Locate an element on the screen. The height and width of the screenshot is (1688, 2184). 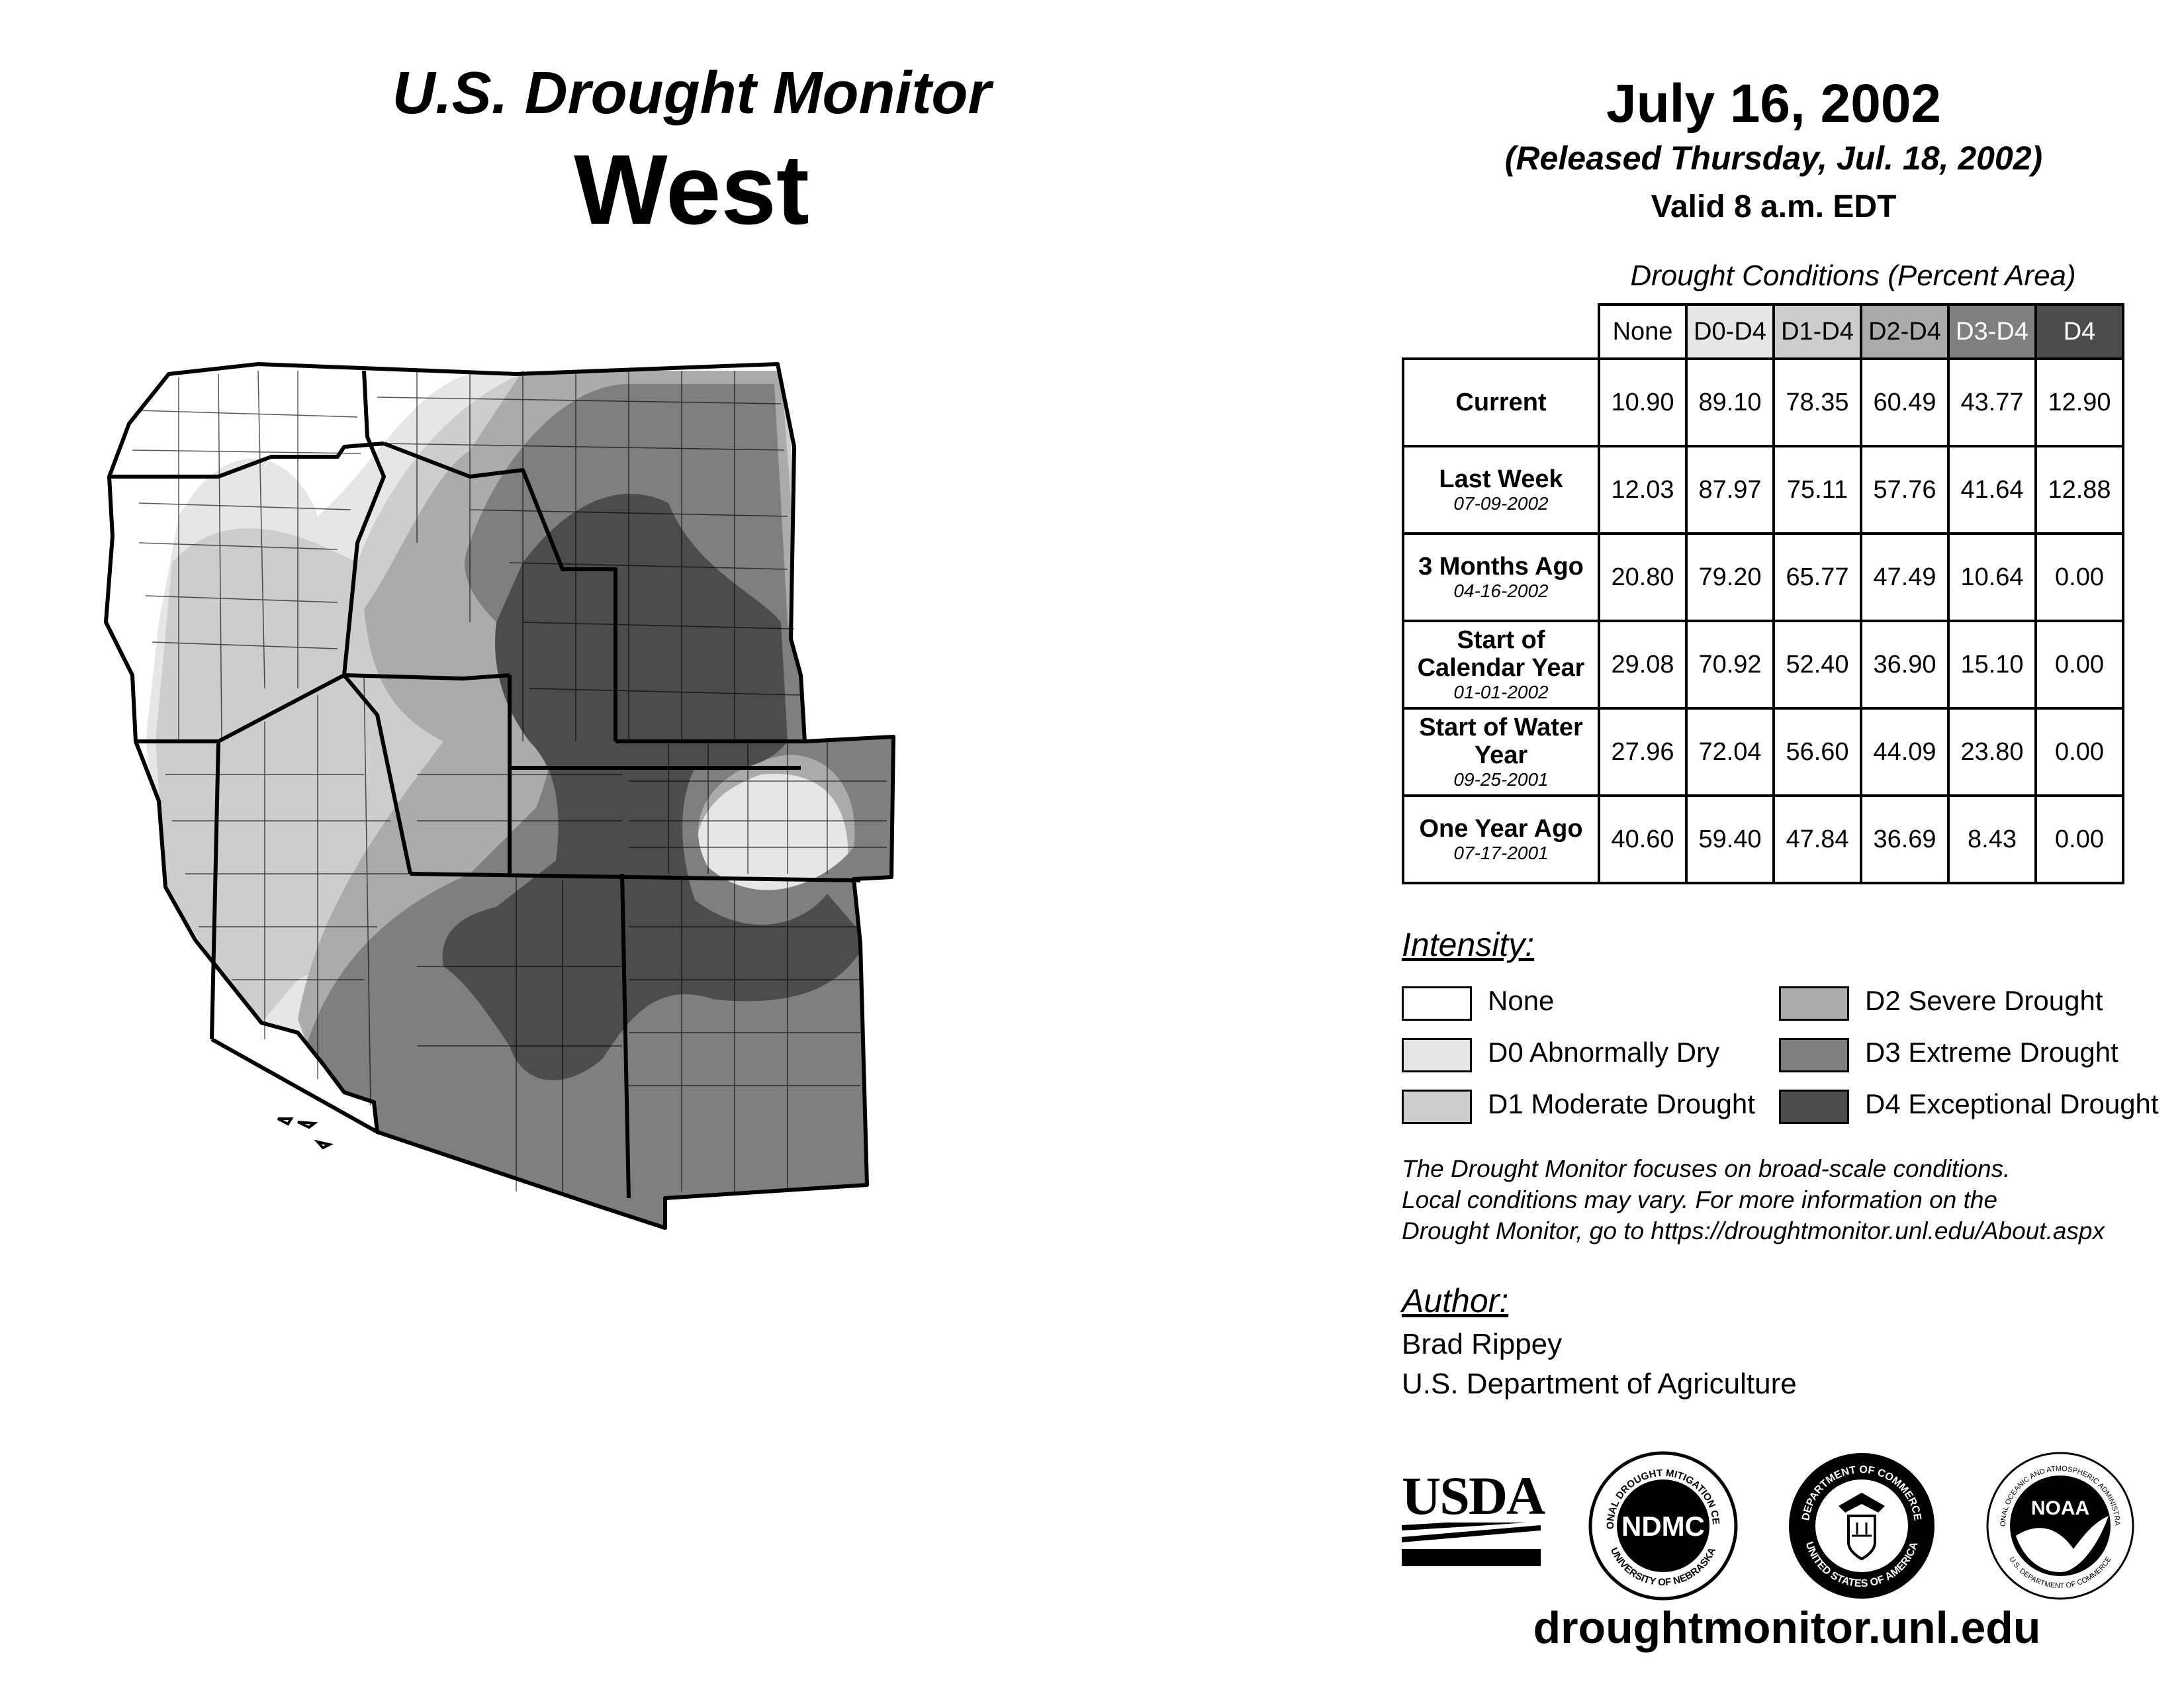
website-url: droughtmonitor.unl.edu is located at coordinates (1787, 1628).